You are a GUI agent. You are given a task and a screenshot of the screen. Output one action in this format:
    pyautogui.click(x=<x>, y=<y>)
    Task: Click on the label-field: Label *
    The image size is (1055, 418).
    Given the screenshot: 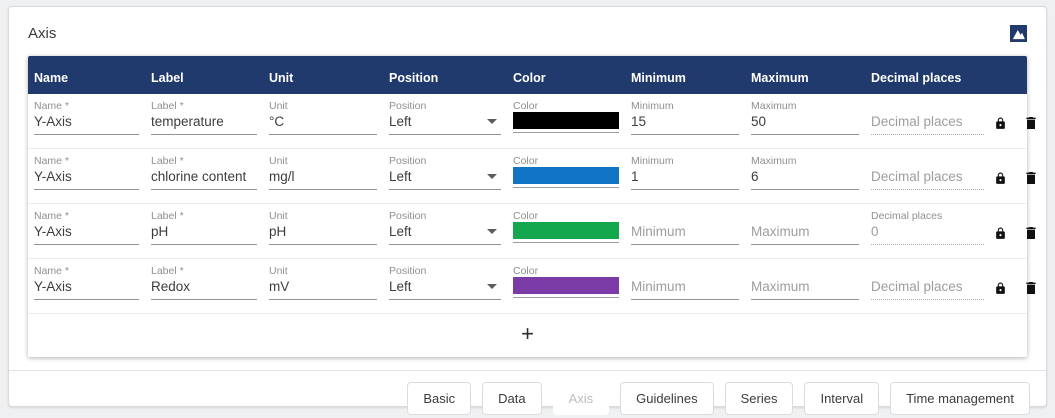 What is the action you would take?
    pyautogui.click(x=204, y=123)
    